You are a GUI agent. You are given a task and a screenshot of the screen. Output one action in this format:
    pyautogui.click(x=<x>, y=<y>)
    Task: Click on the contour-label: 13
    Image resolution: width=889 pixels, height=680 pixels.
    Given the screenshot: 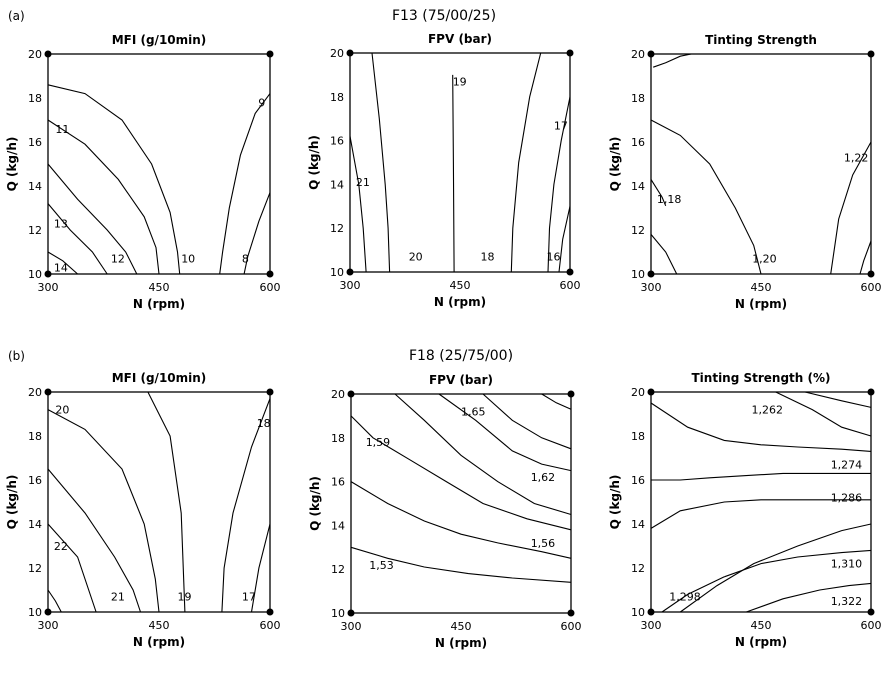 What is the action you would take?
    pyautogui.click(x=61, y=223)
    